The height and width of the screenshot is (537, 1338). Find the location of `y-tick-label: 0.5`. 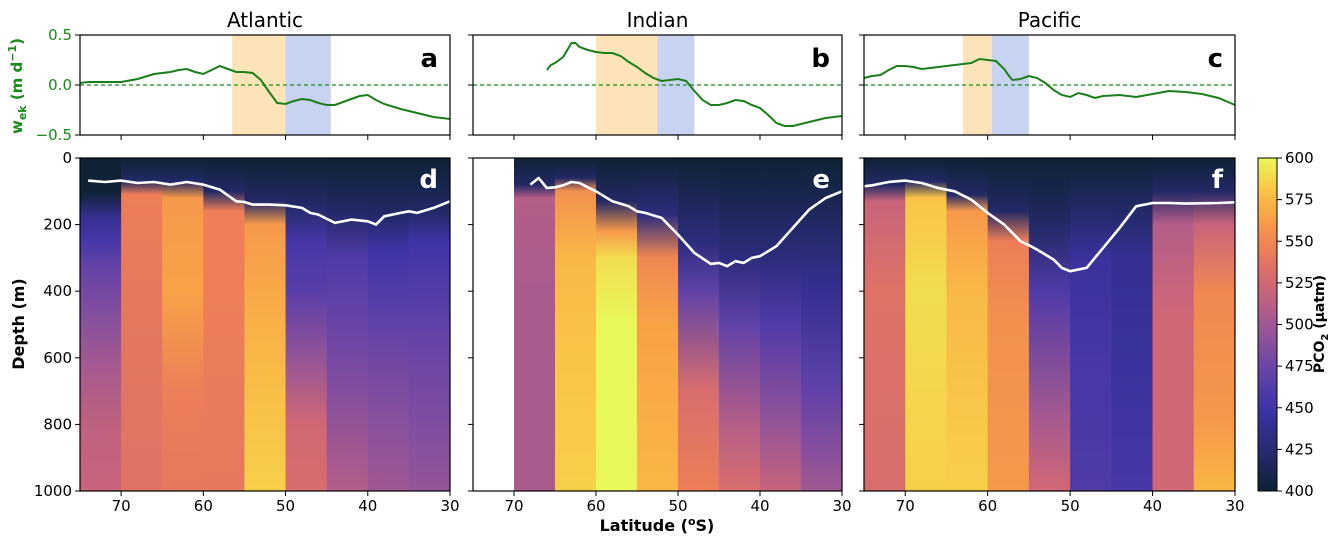

y-tick-label: 0.5 is located at coordinates (60, 35).